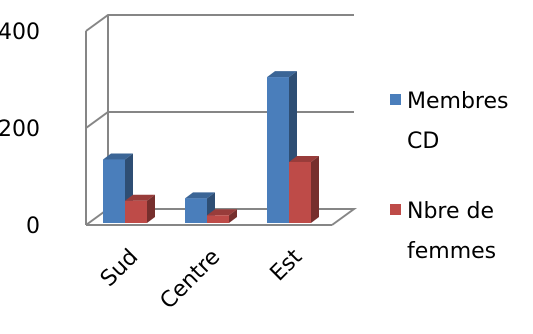 The height and width of the screenshot is (334, 533). Describe the element at coordinates (395, 209) in the screenshot. I see `legend-swatch-femmes` at that location.